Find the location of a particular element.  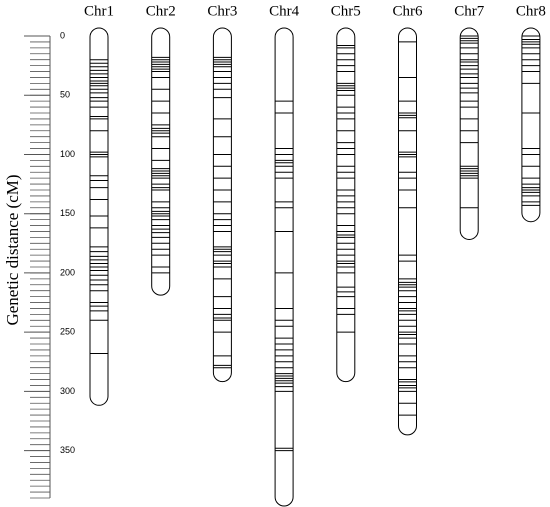

y-tick-label: 350 is located at coordinates (67, 450).